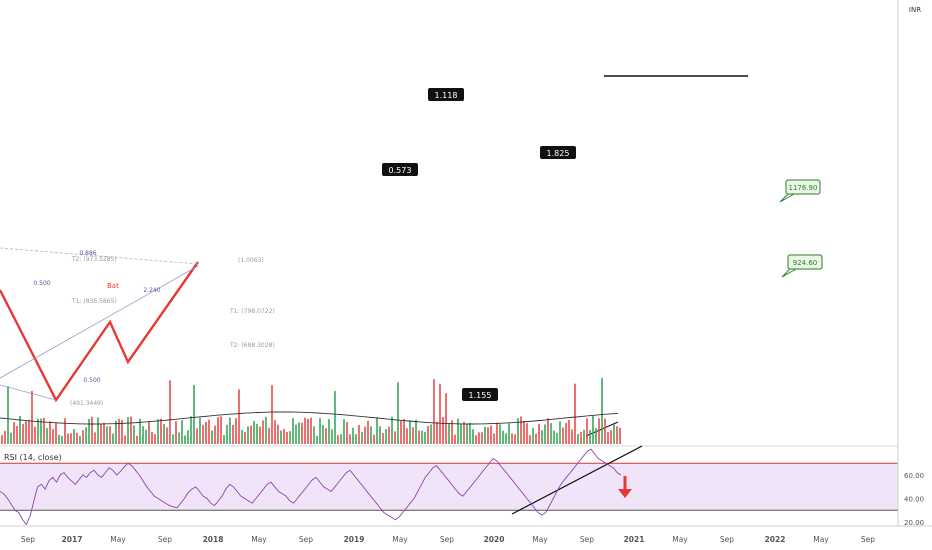  Describe the element at coordinates (914, 500) in the screenshot. I see `rsi-tick-label: 40.00` at that location.